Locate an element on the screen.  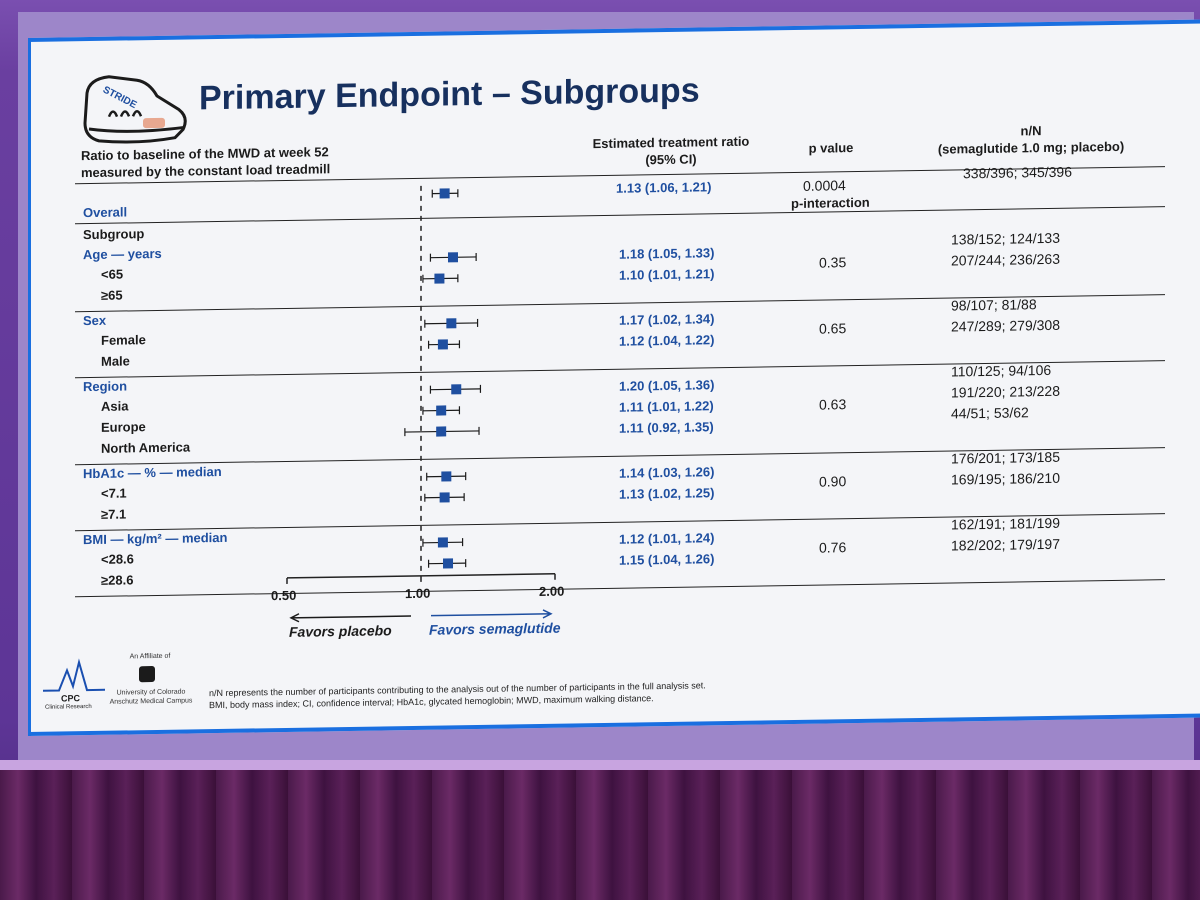
favors-placebo-arrow is located at coordinates (350, 618).